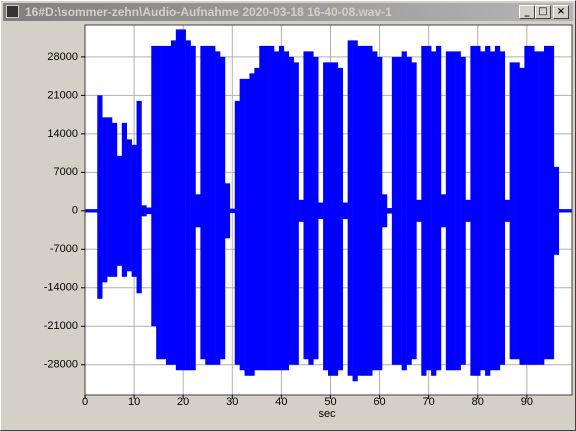  Describe the element at coordinates (543, 12) in the screenshot. I see `maximize-button: □` at that location.